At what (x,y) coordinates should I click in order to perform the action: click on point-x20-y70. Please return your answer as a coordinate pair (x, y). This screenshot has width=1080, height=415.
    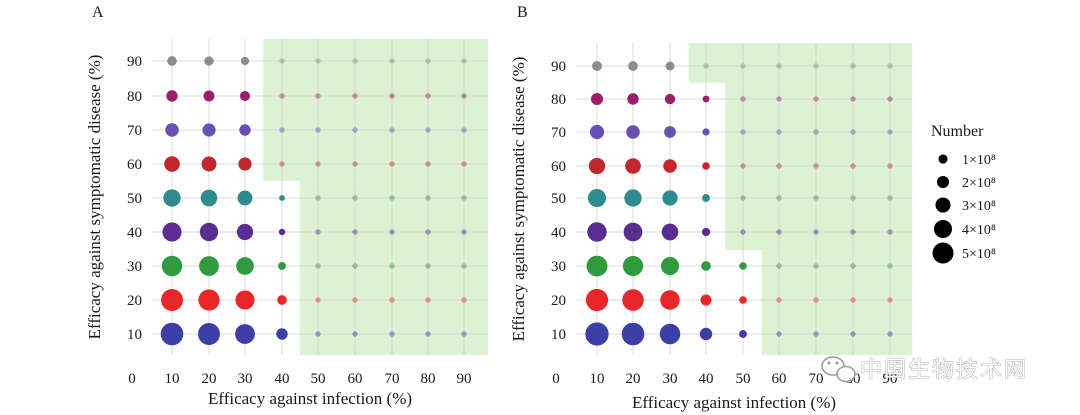
    Looking at the image, I should click on (633, 132).